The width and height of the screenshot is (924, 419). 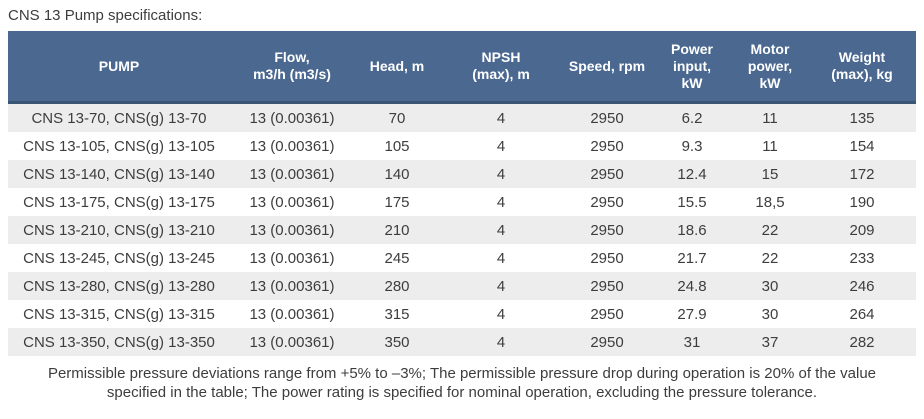 What do you see at coordinates (862, 118) in the screenshot?
I see `weight-cell: 135` at bounding box center [862, 118].